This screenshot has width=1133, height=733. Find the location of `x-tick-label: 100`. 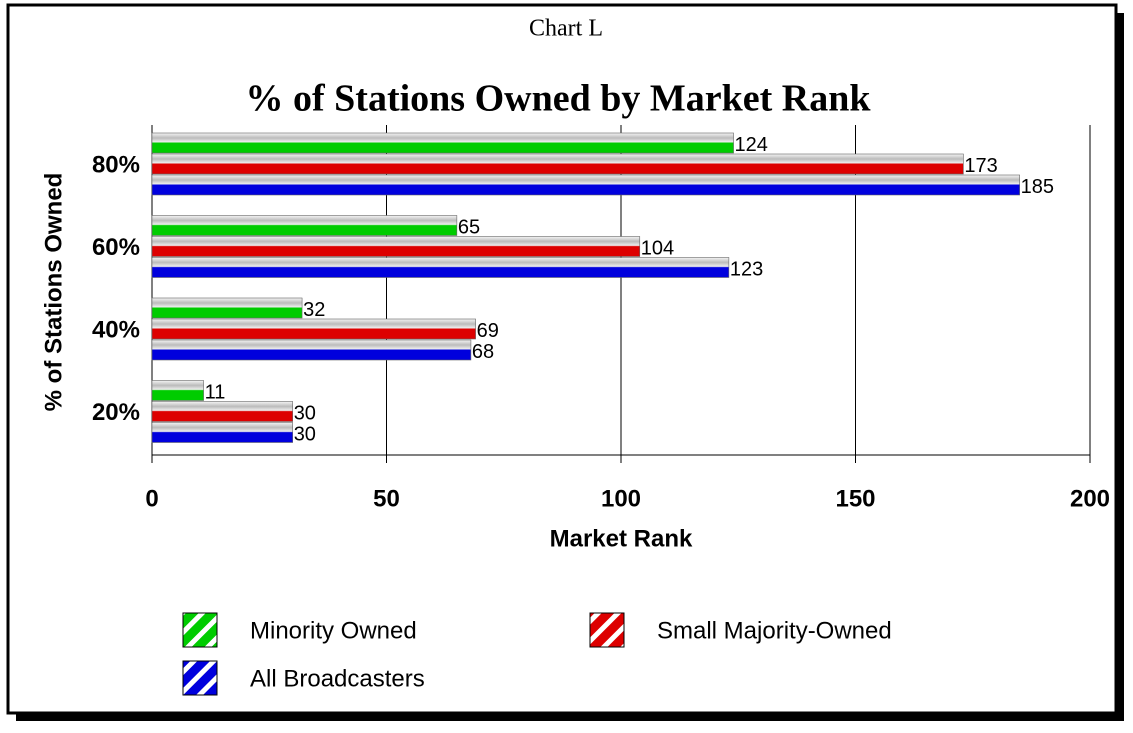

x-tick-label: 100 is located at coordinates (621, 498).